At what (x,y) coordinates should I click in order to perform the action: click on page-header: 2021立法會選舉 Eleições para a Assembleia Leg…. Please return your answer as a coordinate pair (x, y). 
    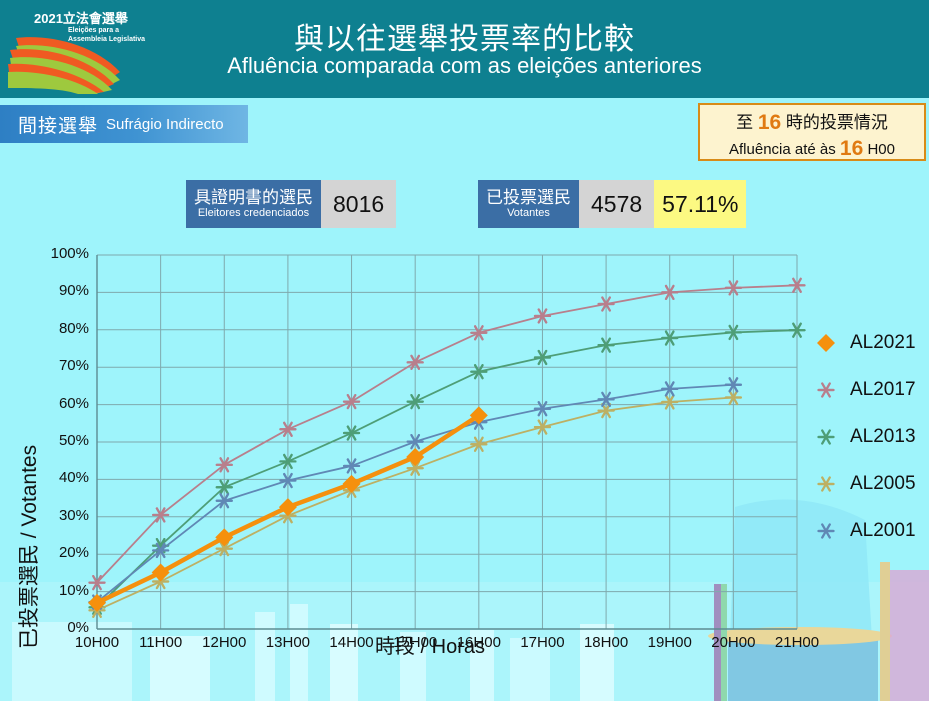
    Looking at the image, I should click on (464, 49).